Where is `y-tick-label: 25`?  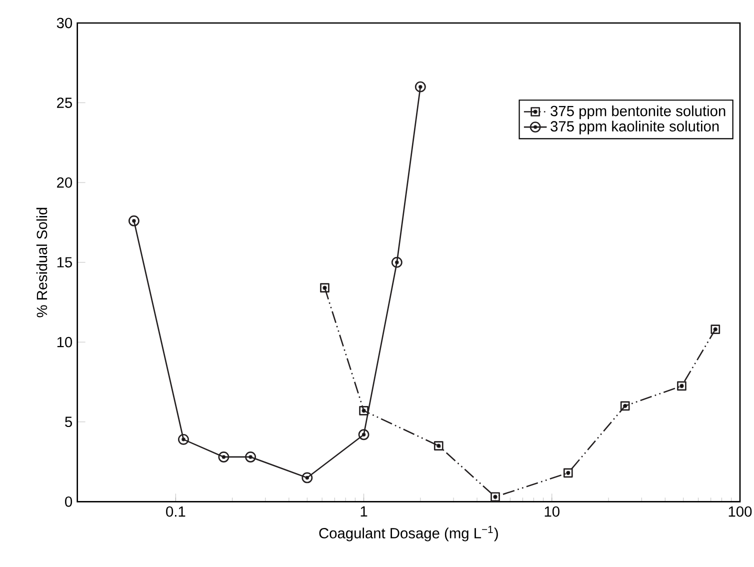 y-tick-label: 25 is located at coordinates (64, 103).